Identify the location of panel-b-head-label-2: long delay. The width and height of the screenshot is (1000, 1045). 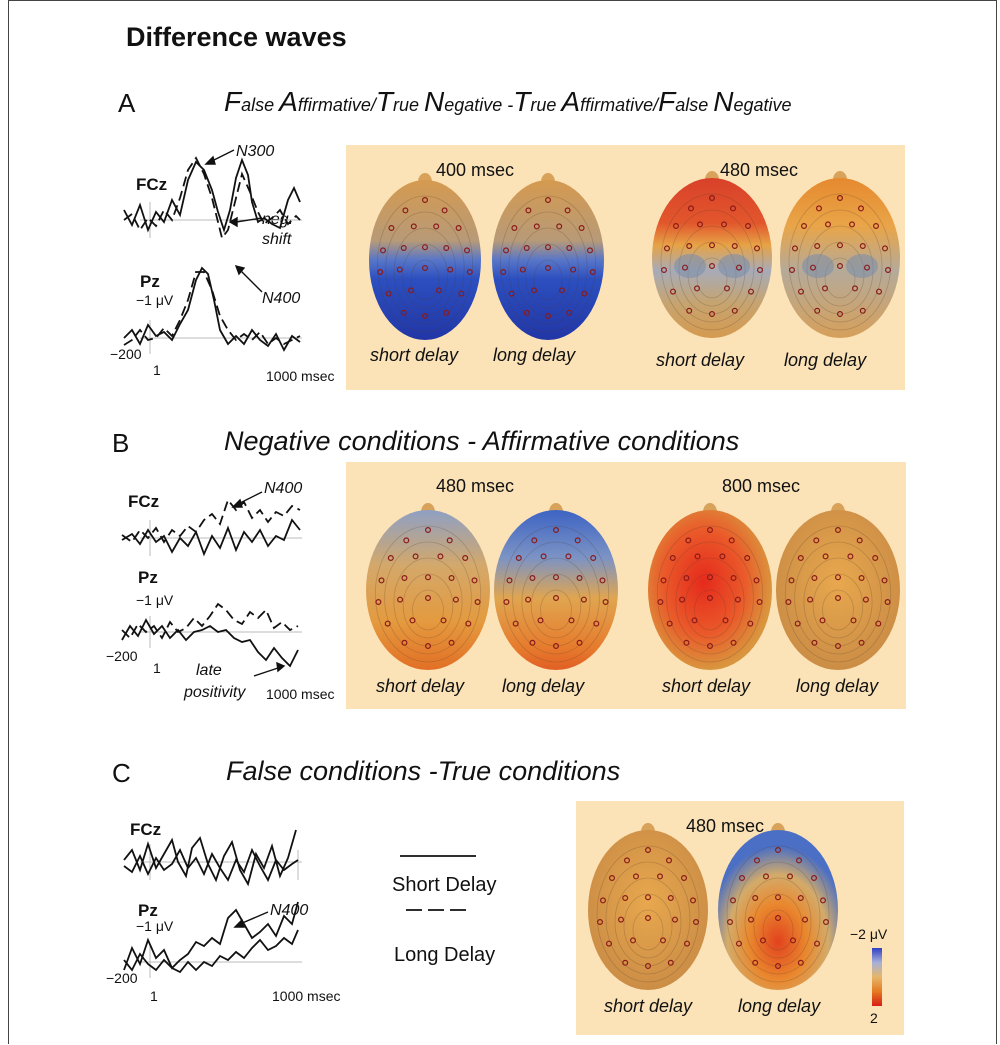
(543, 686).